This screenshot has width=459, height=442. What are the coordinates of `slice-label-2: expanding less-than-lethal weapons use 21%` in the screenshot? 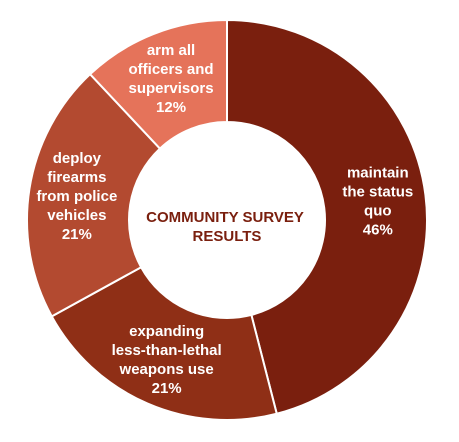 It's located at (167, 360).